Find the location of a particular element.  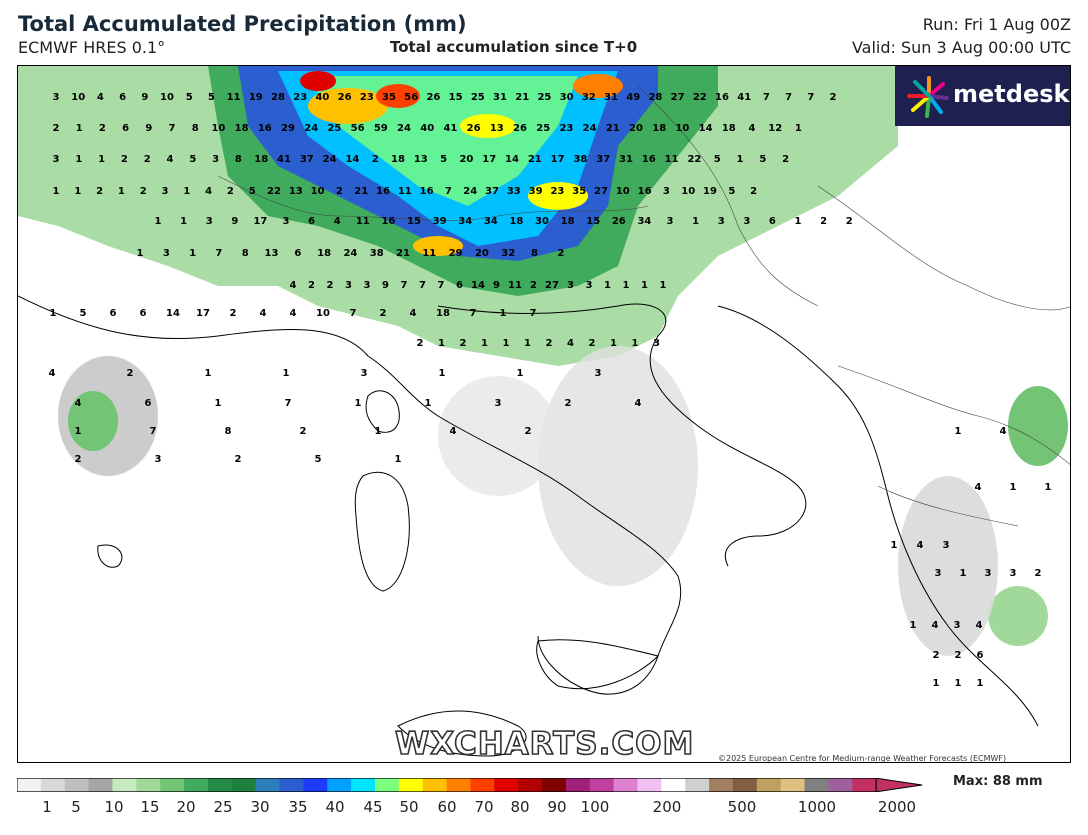

color-scale-tick-label: 20 is located at coordinates (186, 807).